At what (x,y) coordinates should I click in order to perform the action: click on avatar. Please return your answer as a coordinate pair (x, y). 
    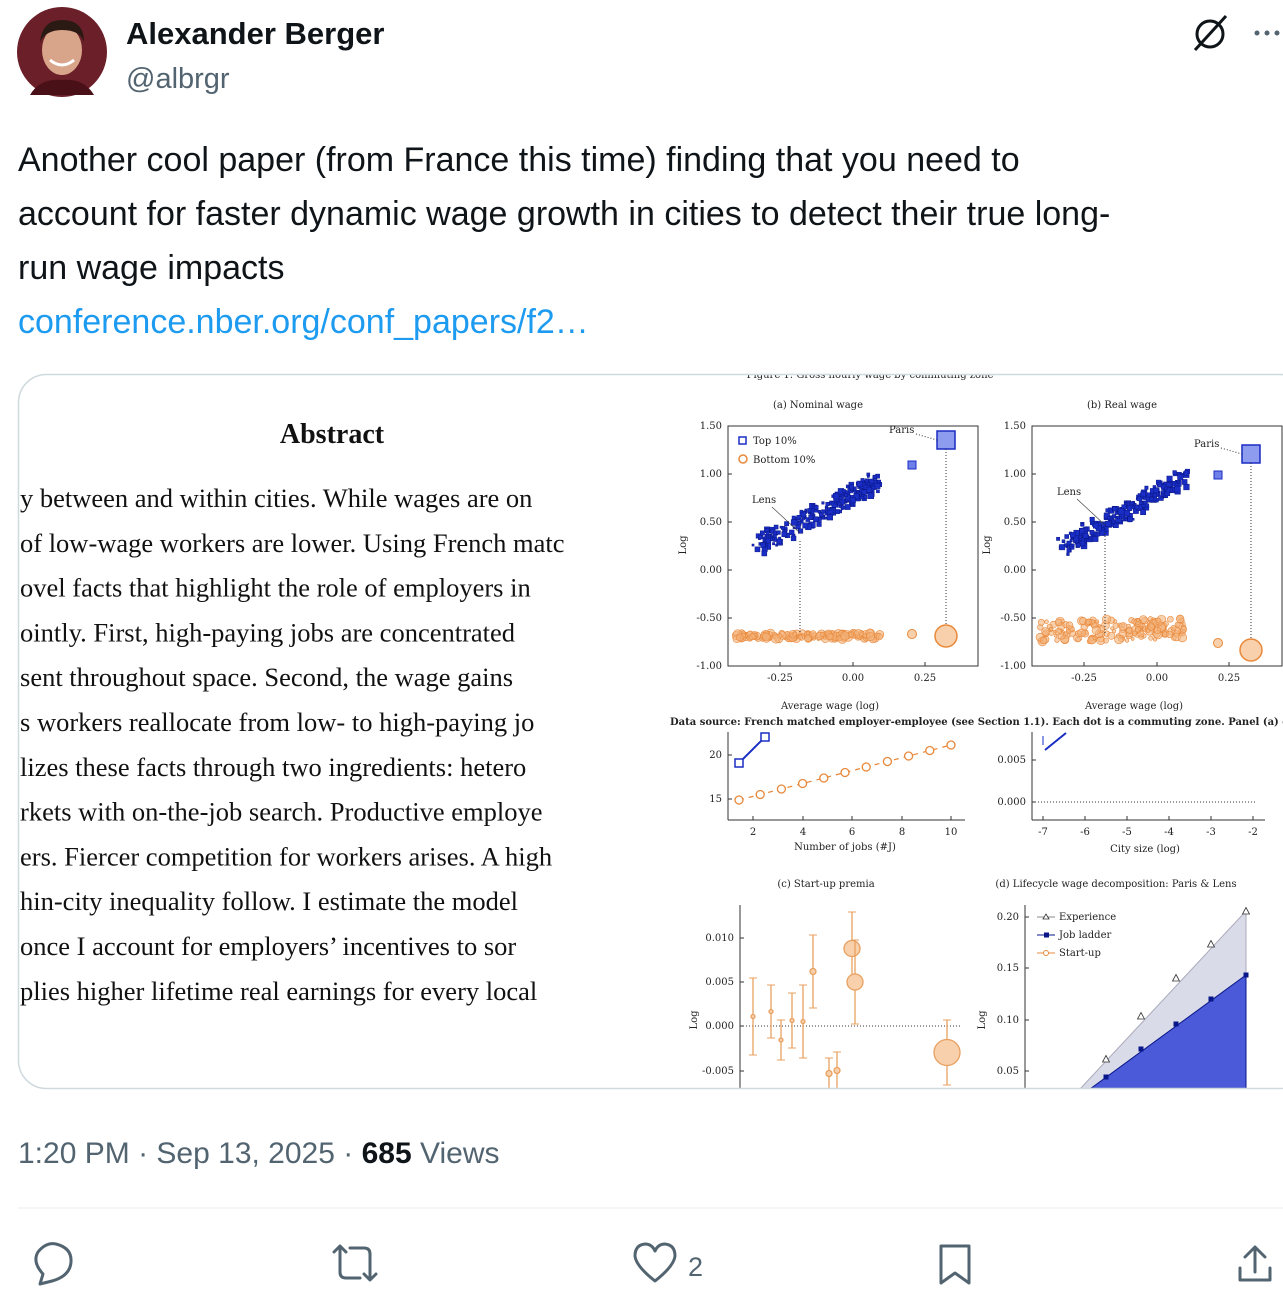
    Looking at the image, I should click on (62, 52).